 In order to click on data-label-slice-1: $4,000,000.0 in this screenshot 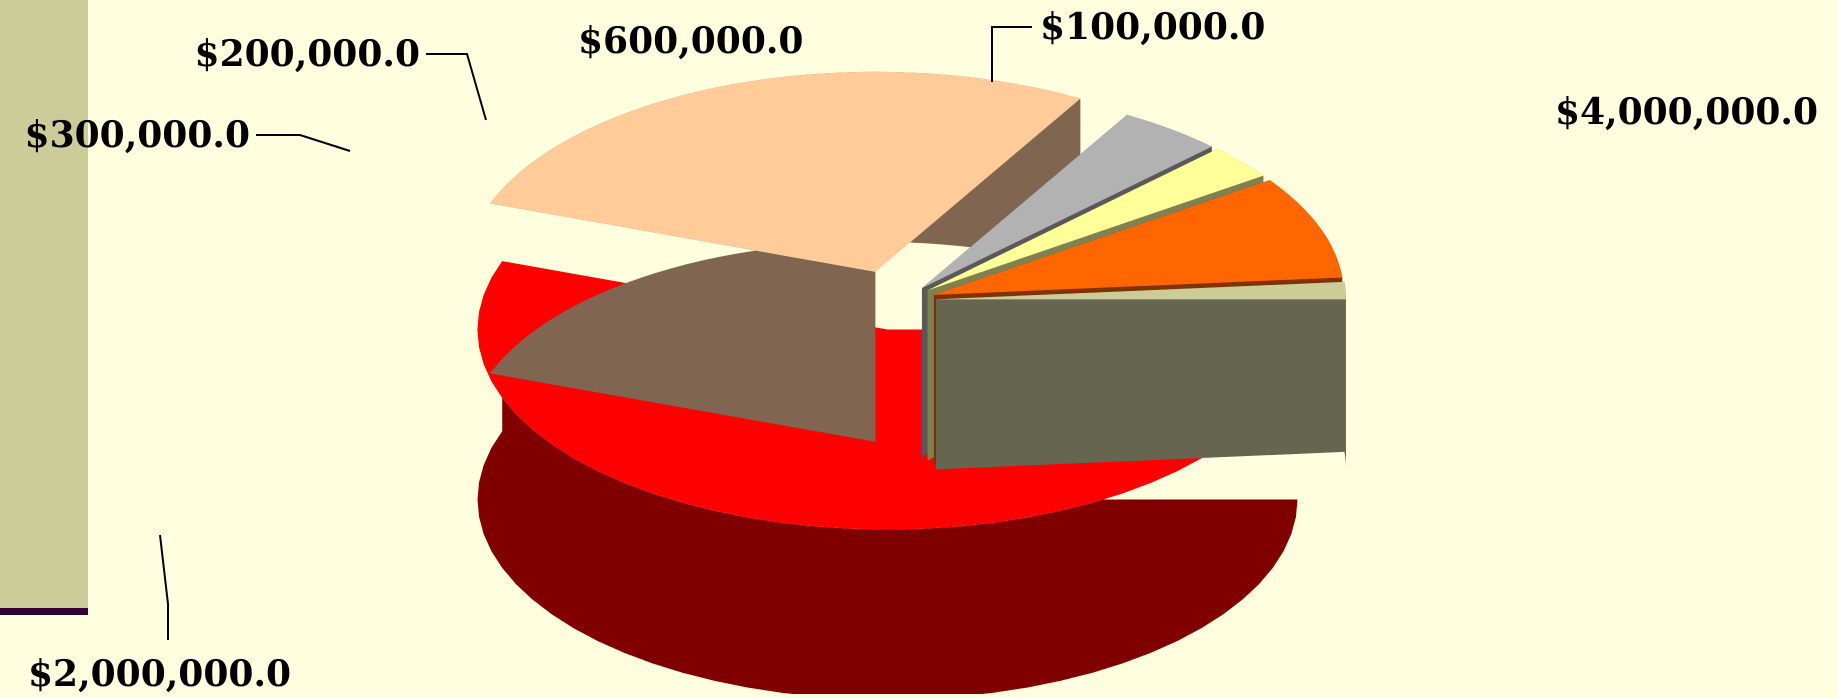, I will do `click(1686, 112)`.